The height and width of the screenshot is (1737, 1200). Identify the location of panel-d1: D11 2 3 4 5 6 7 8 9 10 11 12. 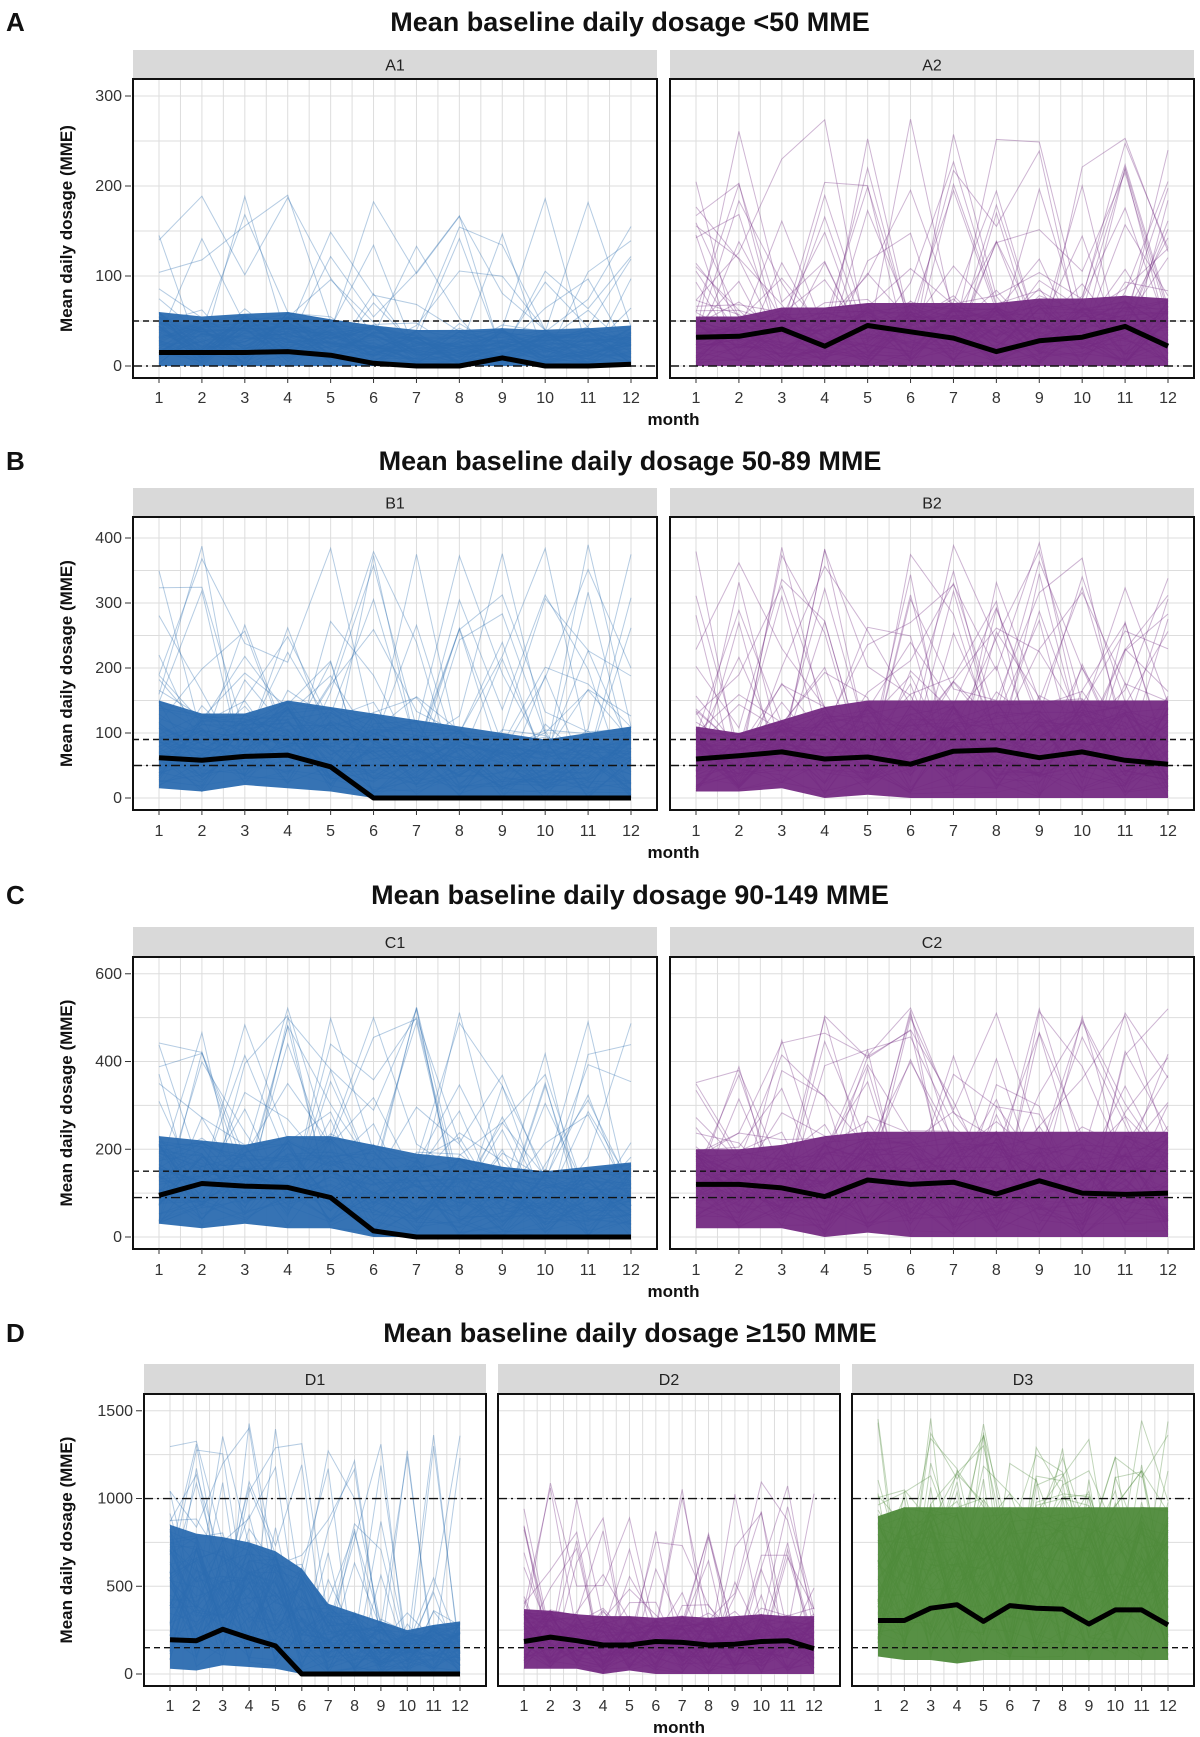
(315, 1539).